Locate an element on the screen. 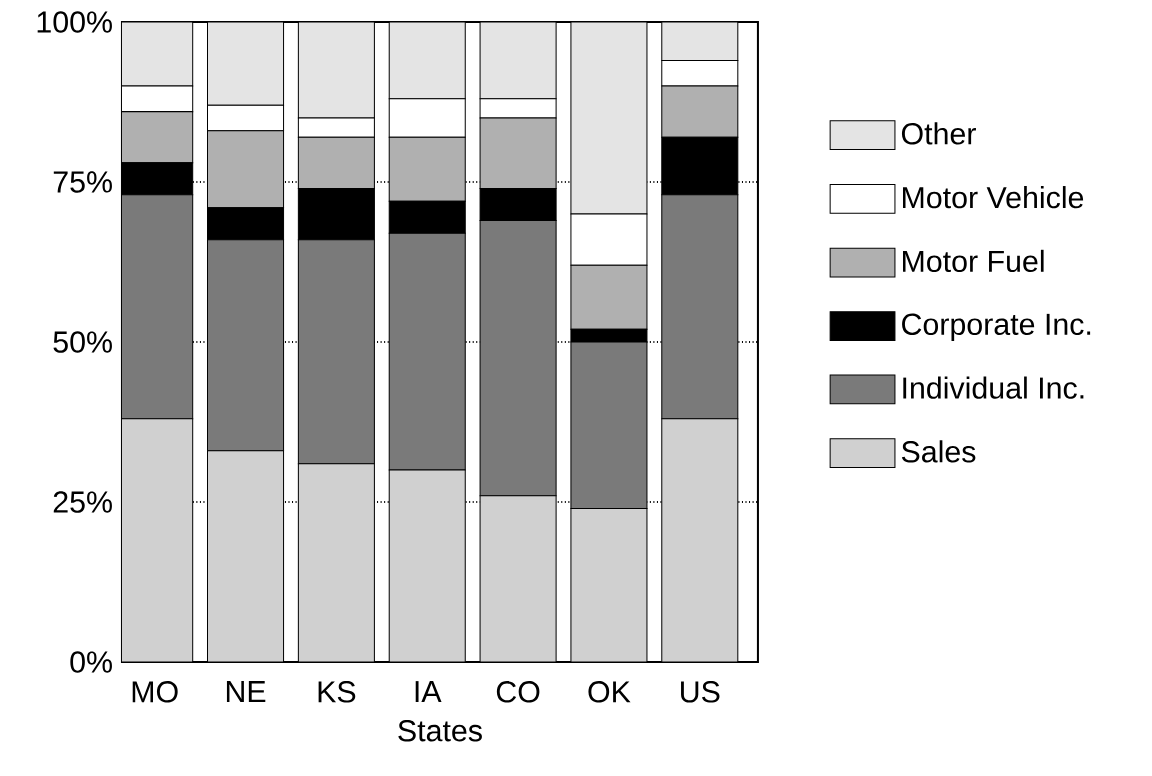 The image size is (1152, 776). y-tick-label: 50% is located at coordinates (82, 342).